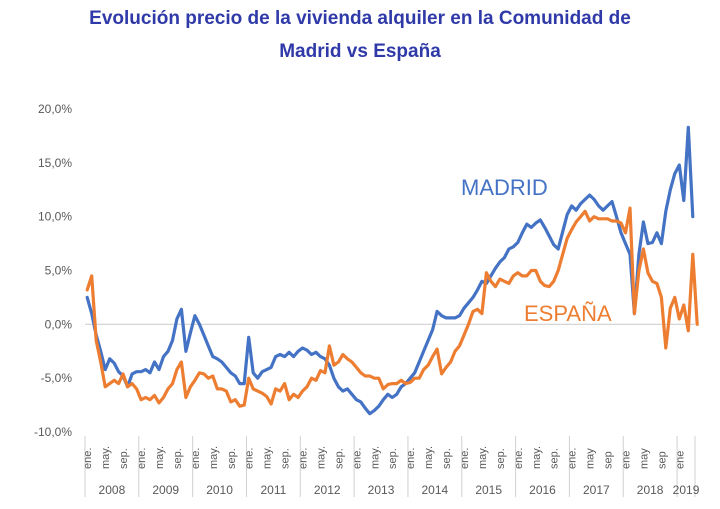 This screenshot has height=509, width=720. What do you see at coordinates (59, 271) in the screenshot?
I see `y-tick-label: 5,0%` at bounding box center [59, 271].